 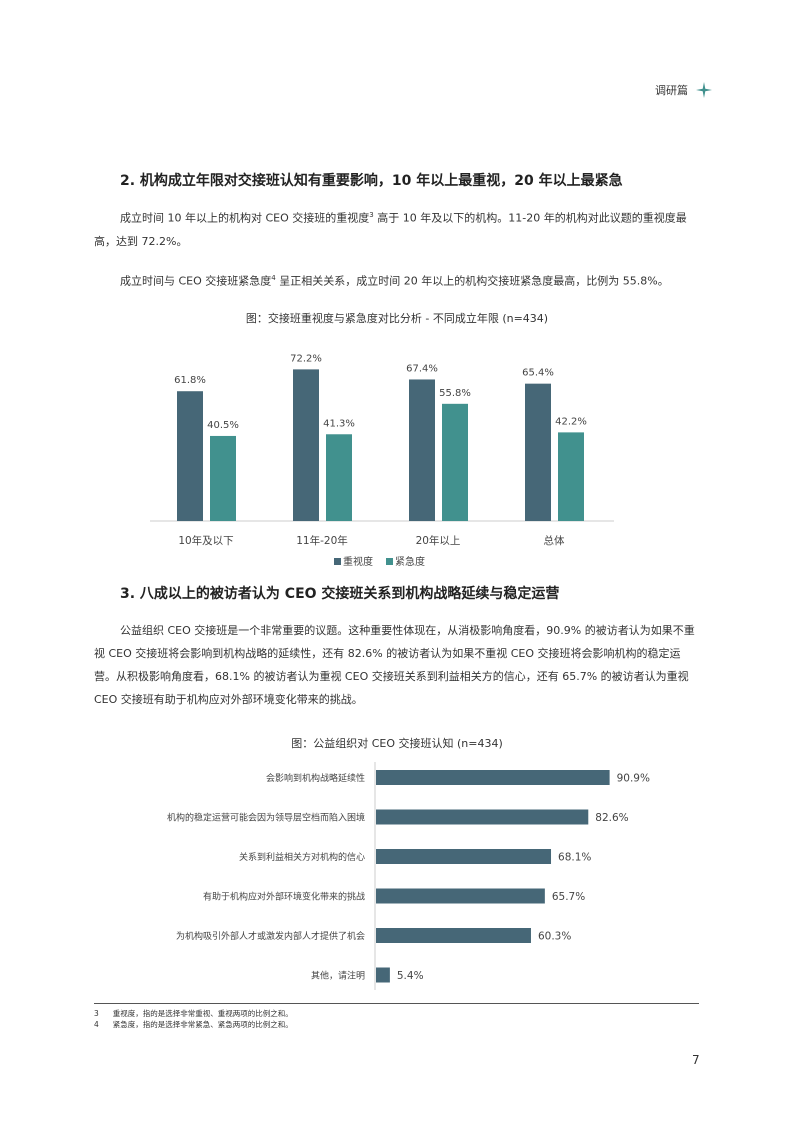 What do you see at coordinates (396, 1024) in the screenshot?
I see `footnote-4: 4 紧急度，指的是选择非常紧急、紧急两项的比例之和。` at bounding box center [396, 1024].